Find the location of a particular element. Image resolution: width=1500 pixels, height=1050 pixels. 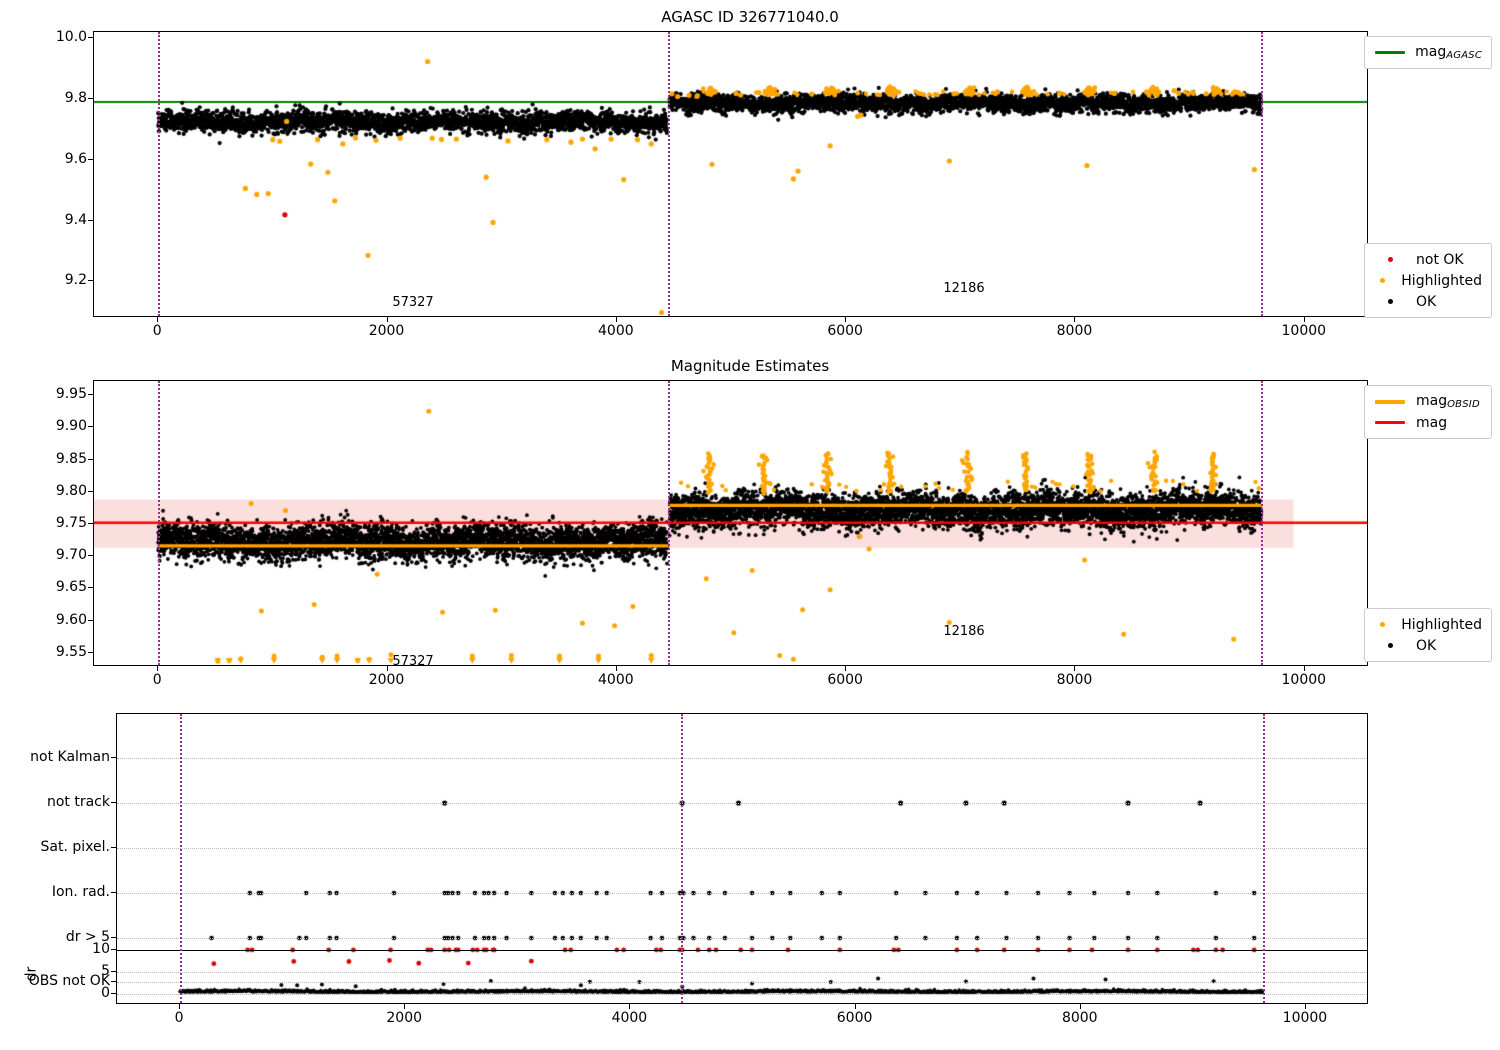

y-tick-label: 9.85 is located at coordinates (71, 458).